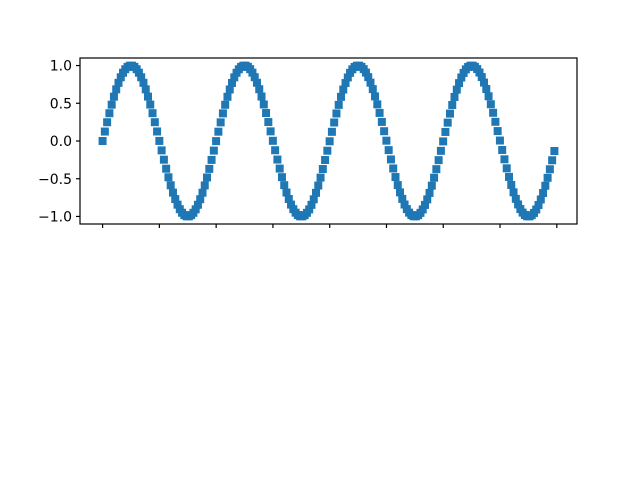  Describe the element at coordinates (61, 142) in the screenshot. I see `y-tick-label: 0.0` at that location.